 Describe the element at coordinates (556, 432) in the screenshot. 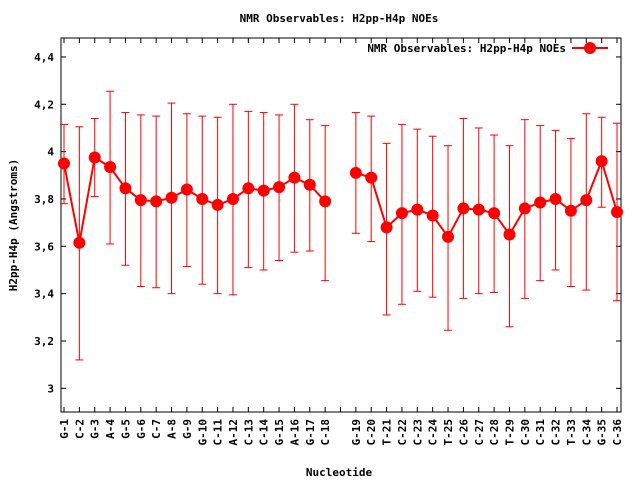

I see `x-tick-label: C-32` at that location.